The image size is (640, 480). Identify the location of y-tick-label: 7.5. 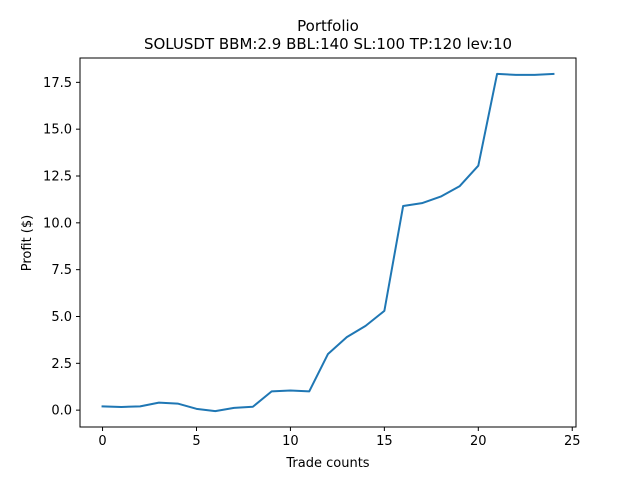
(61, 270).